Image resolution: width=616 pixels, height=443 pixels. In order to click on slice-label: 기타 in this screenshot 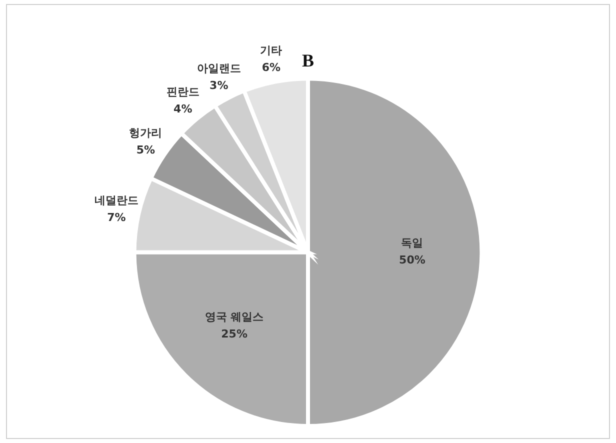, I will do `click(271, 50)`.